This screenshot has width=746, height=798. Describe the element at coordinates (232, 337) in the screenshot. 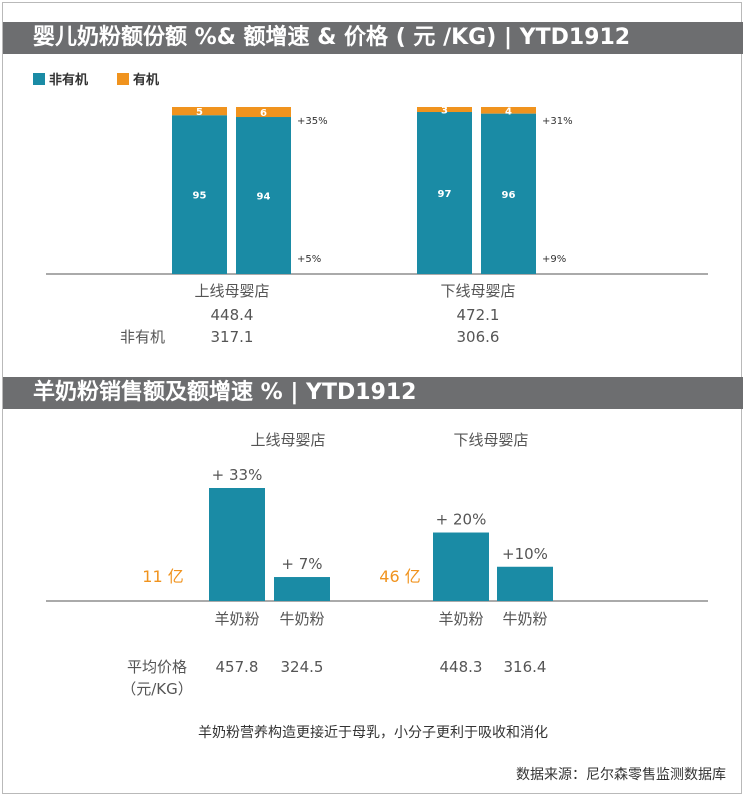

I see `price-nonorganic: 317.1` at that location.